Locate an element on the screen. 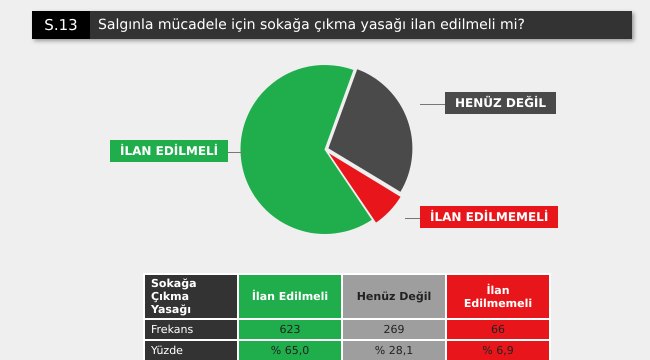 This screenshot has height=360, width=650. text: % 6,9 is located at coordinates (498, 350).